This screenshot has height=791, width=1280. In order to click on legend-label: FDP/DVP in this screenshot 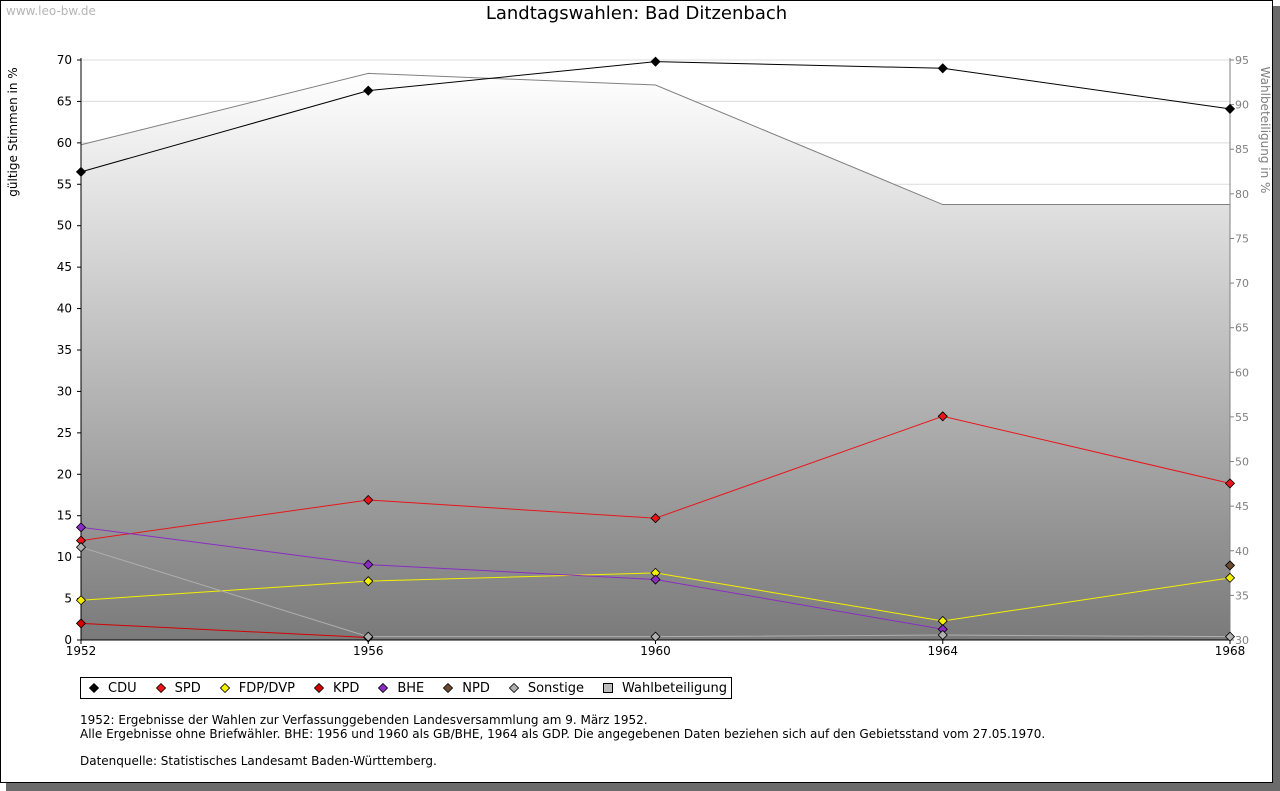, I will do `click(266, 688)`.